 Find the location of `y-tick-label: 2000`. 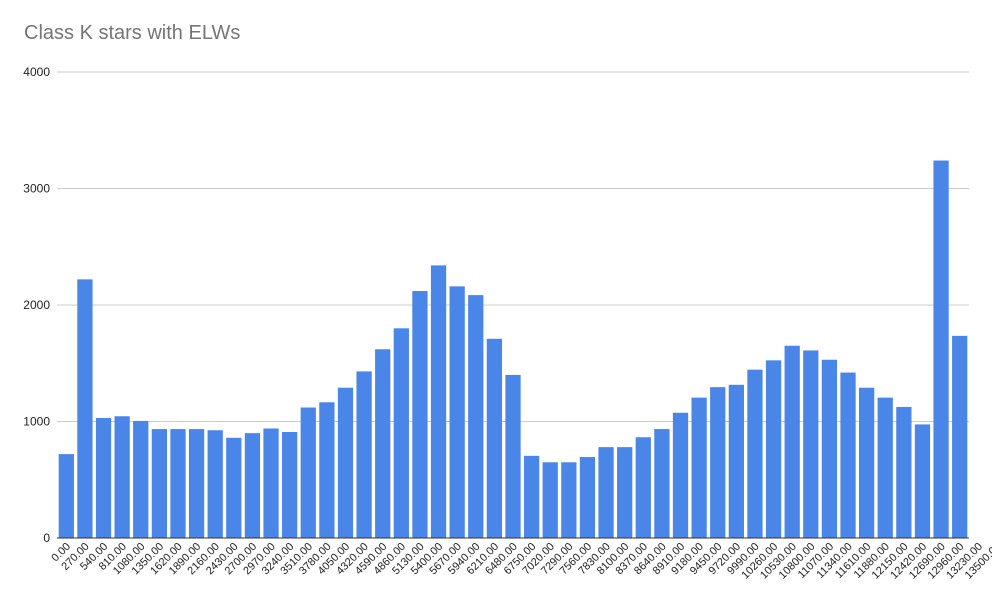

y-tick-label: 2000 is located at coordinates (36, 305).